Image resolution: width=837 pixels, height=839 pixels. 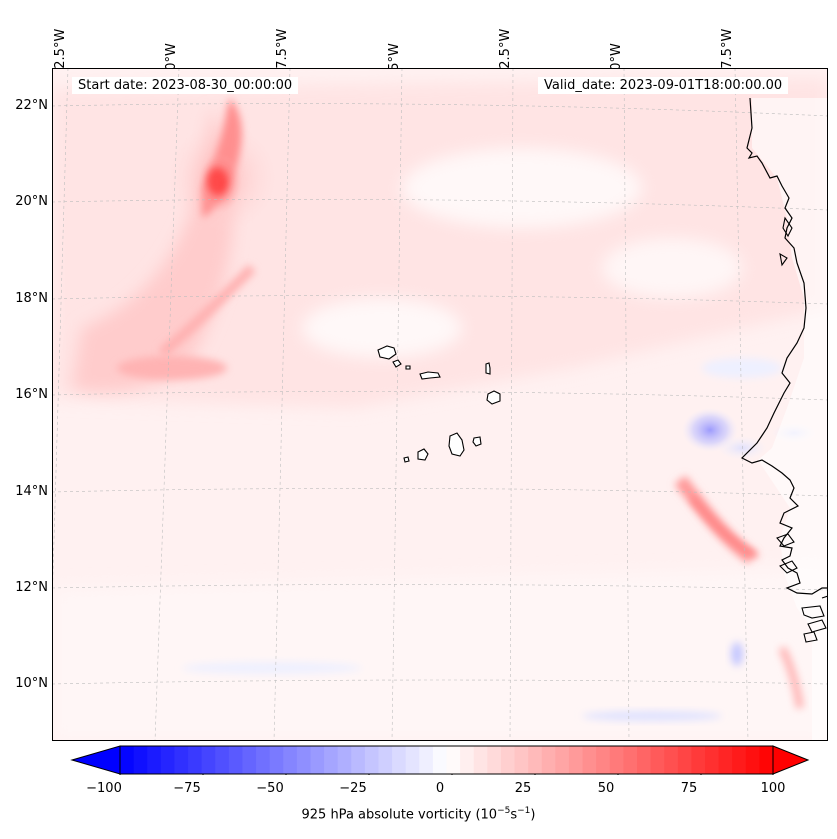 I want to click on island-maio, so click(x=477, y=441).